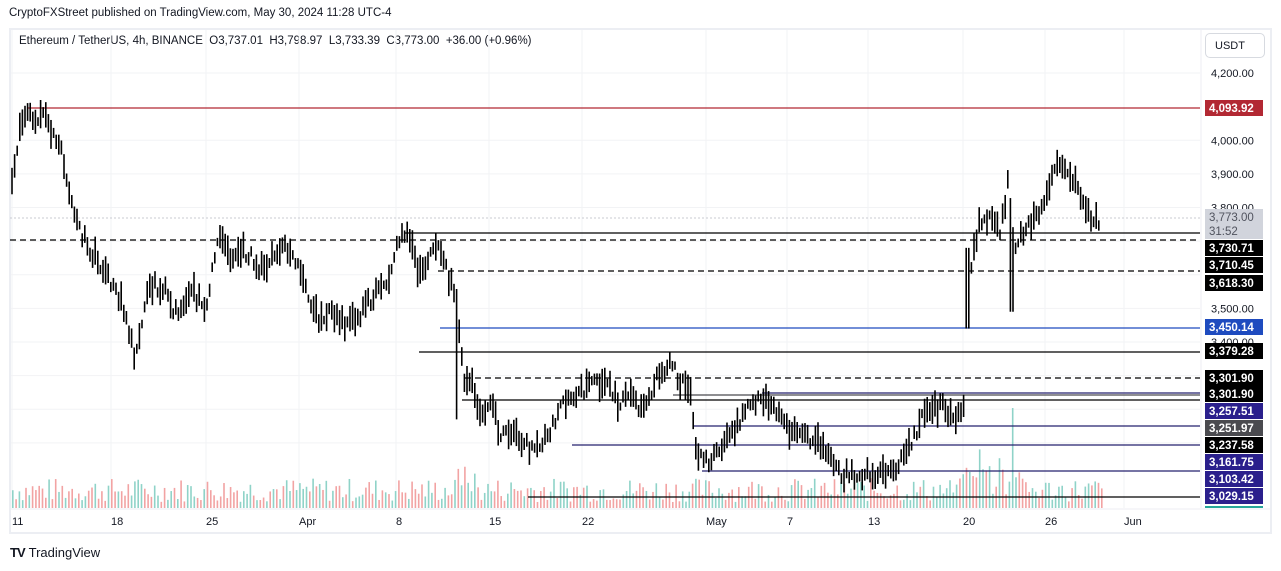 This screenshot has width=1281, height=571. Describe the element at coordinates (55, 552) in the screenshot. I see `tradingview-logo: TV TradingView` at that location.